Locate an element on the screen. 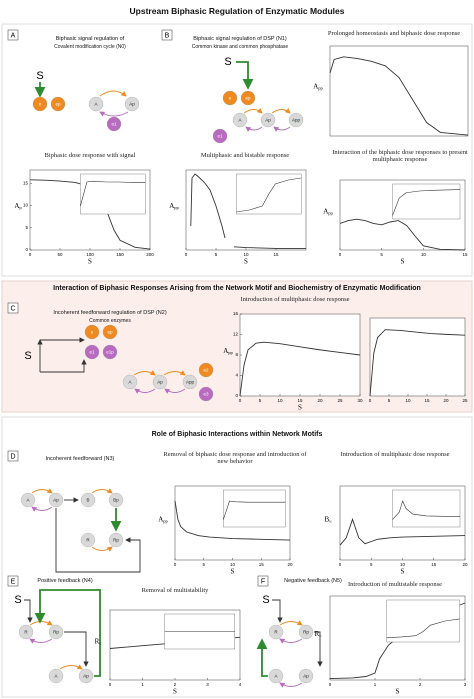 The height and width of the screenshot is (699, 474). y-tick-label: 8 is located at coordinates (236, 354).